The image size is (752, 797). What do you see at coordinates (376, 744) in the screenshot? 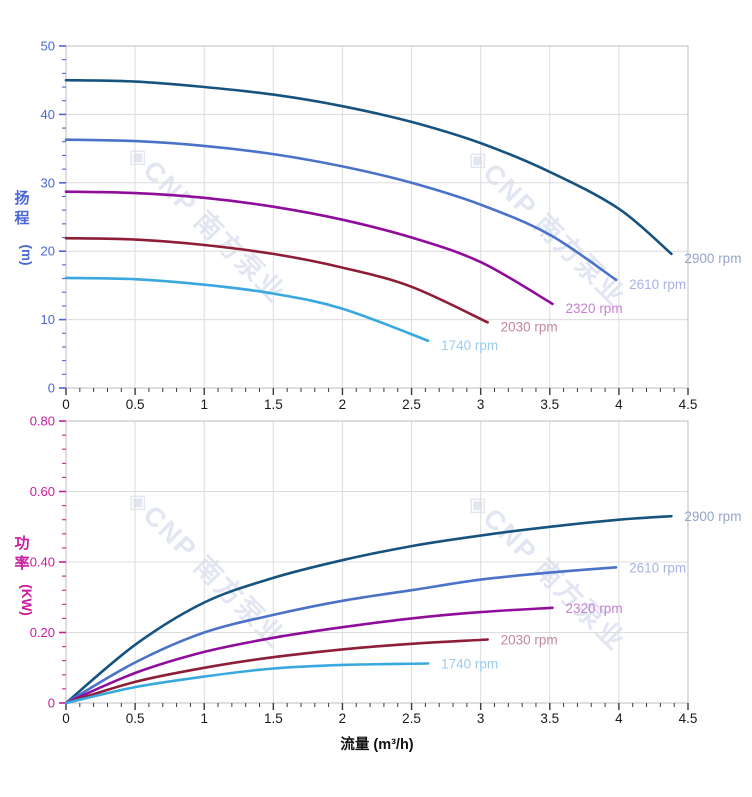
I see `x-axis-title: 流量 (m³/h)` at bounding box center [376, 744].